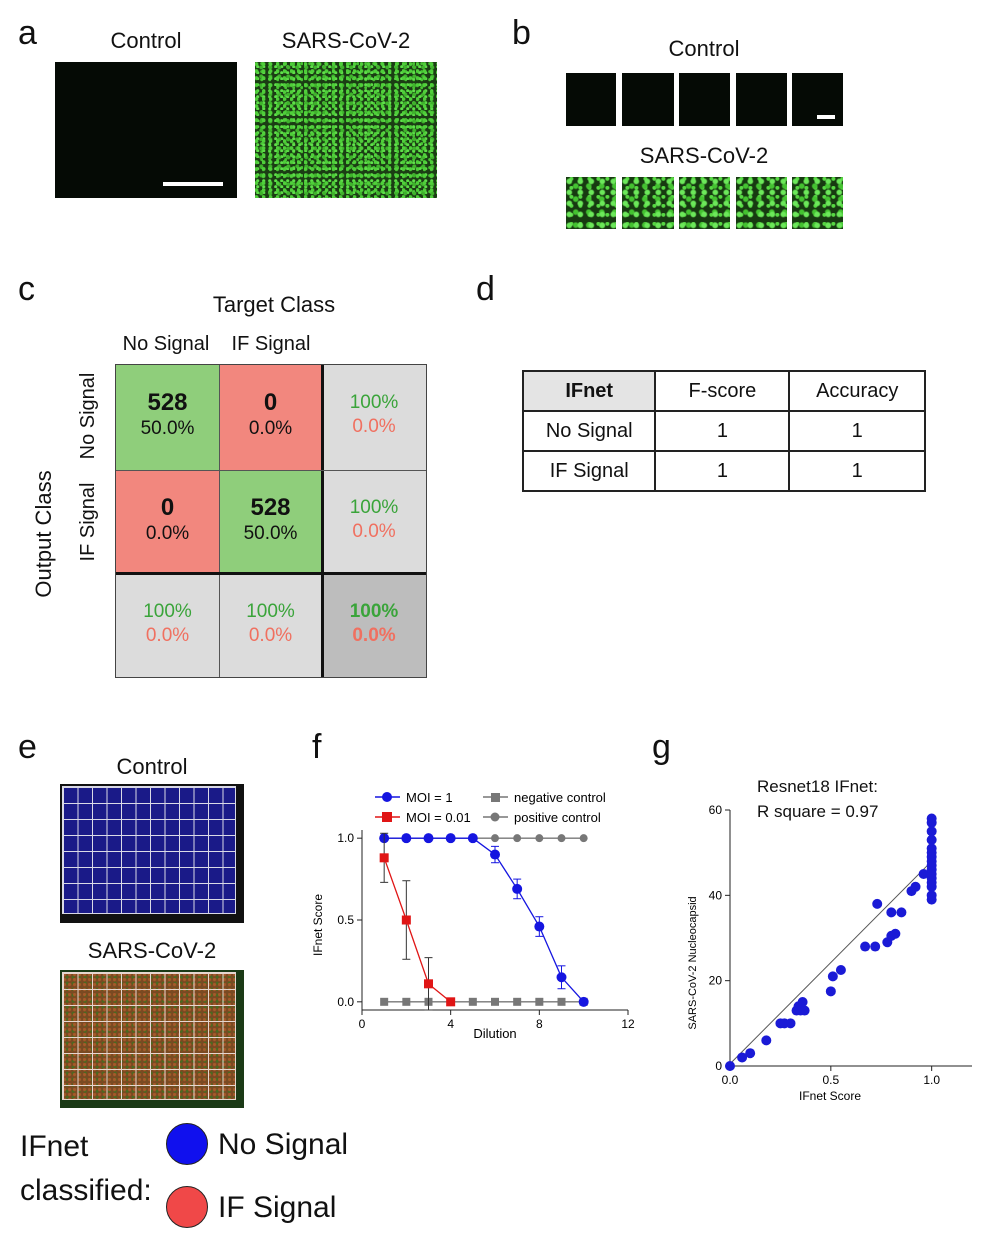 The width and height of the screenshot is (998, 1243). I want to click on panel-b-control-label: Control, so click(704, 48).